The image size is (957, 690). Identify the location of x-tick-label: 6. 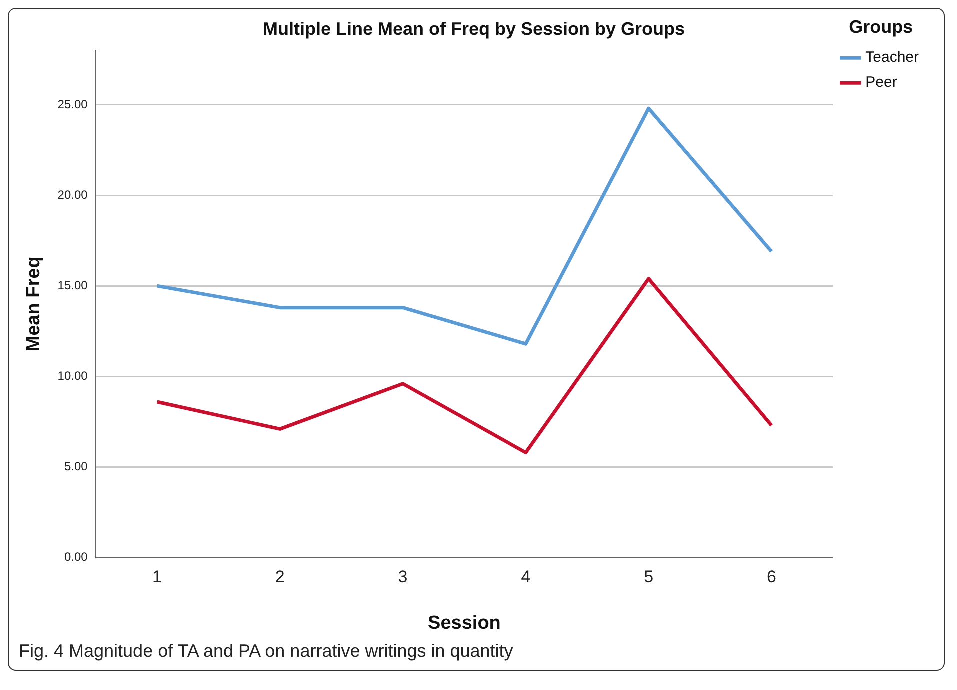
(771, 577).